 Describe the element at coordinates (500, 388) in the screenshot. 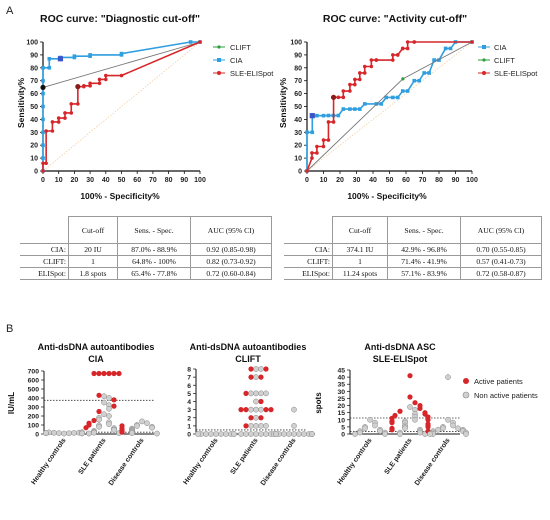

I see `scatter-legend: Active patients Non active patients` at that location.